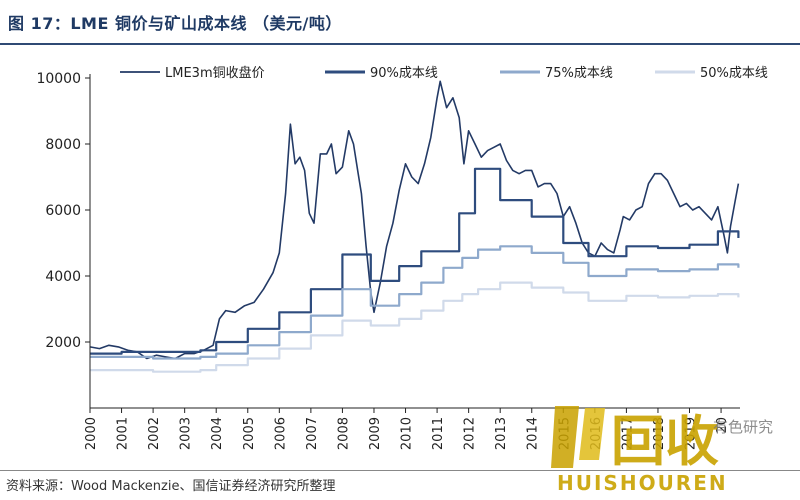 This screenshot has width=800, height=500. I want to click on x-tick-label: 2000, so click(91, 433).